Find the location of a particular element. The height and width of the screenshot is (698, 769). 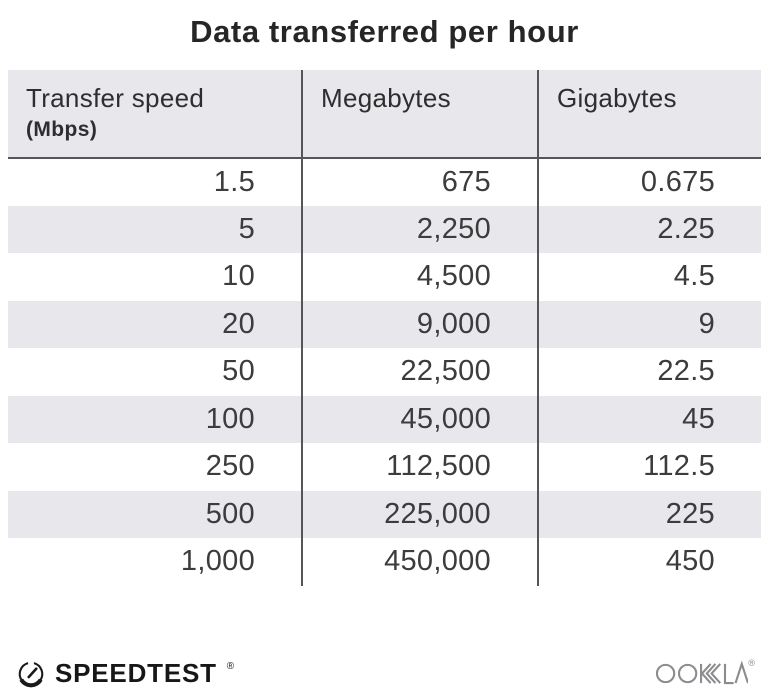

speedtest-logo: SPEEDTEST ® is located at coordinates (125, 673).